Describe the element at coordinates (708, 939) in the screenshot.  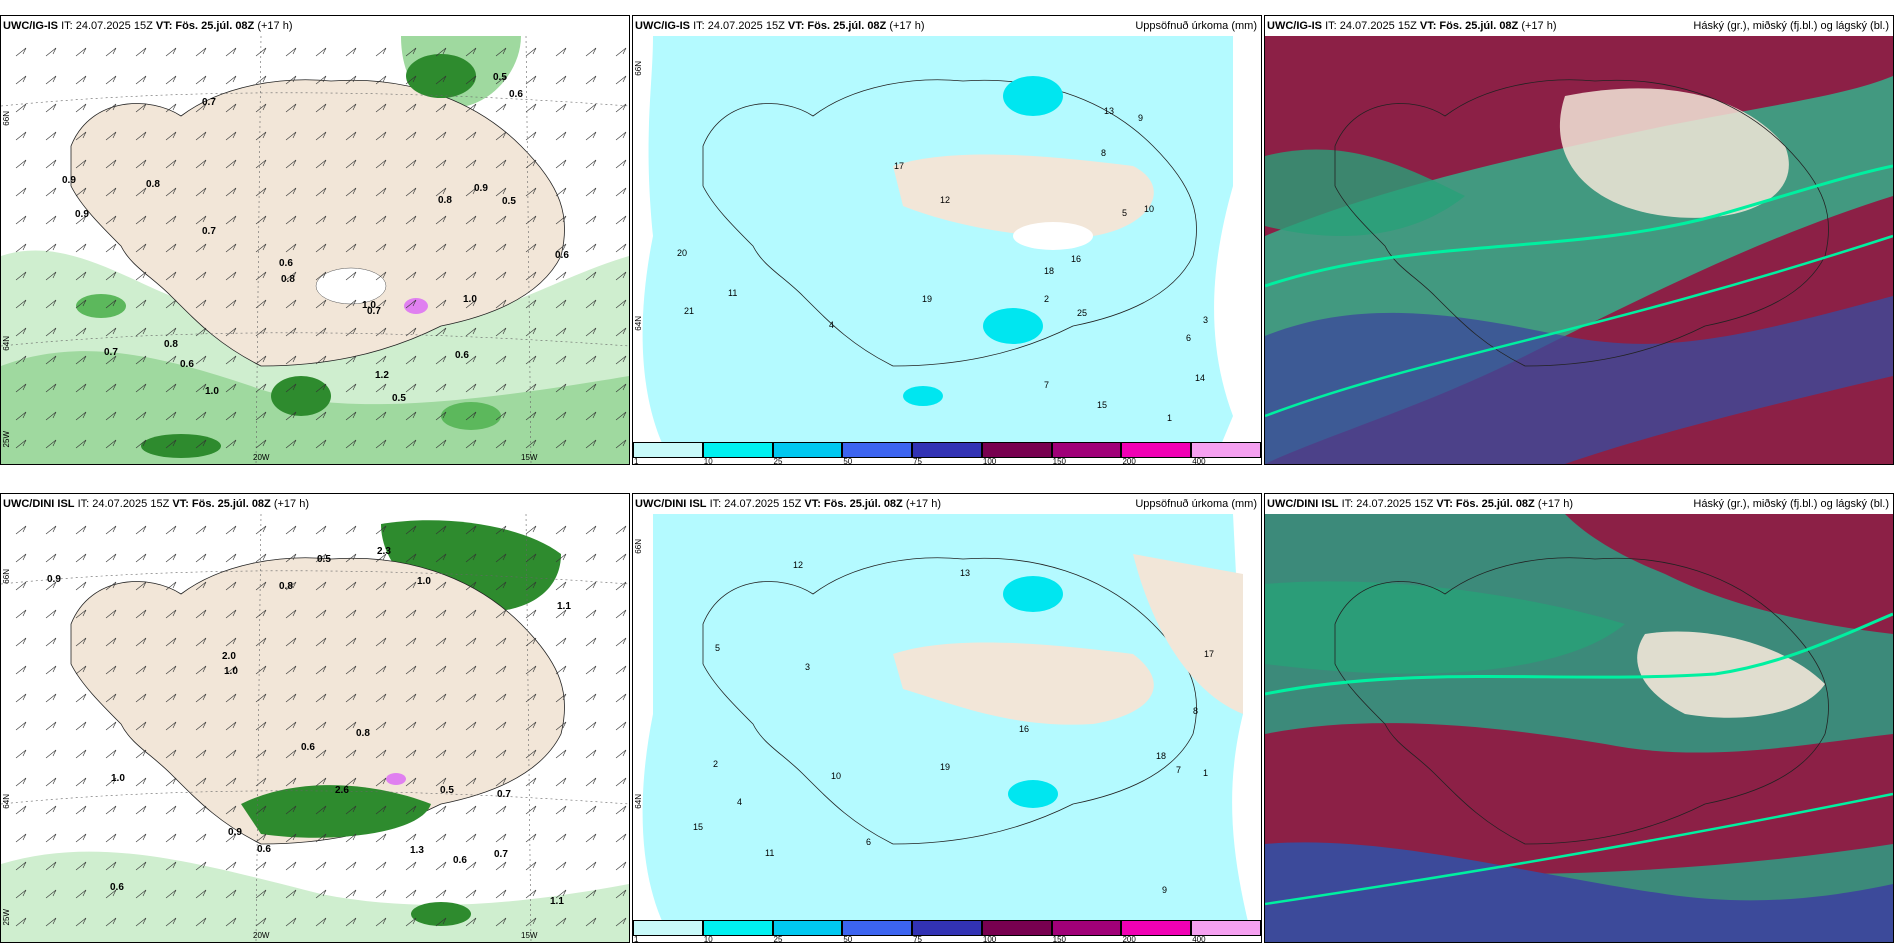
I see `legend-tick: 10` at that location.